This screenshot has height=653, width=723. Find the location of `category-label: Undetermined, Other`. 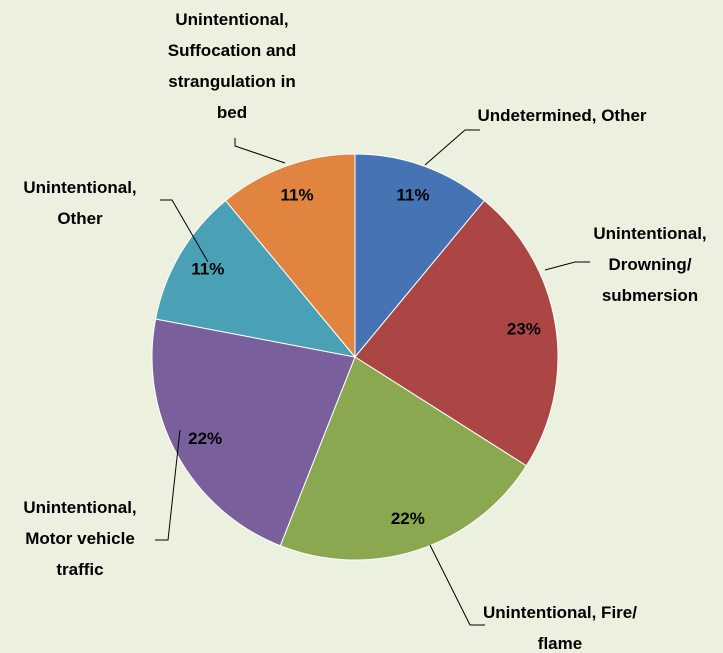

category-label: Undetermined, Other is located at coordinates (562, 115).